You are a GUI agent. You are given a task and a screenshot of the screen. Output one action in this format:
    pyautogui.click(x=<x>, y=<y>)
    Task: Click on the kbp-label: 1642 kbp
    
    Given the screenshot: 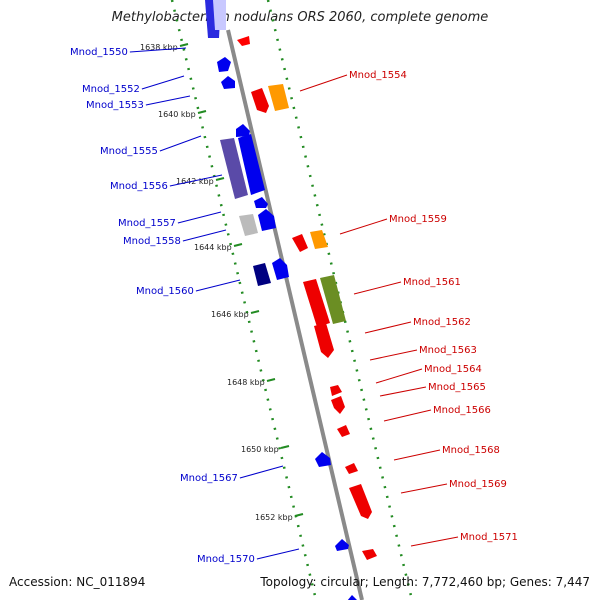 What is the action you would take?
    pyautogui.click(x=195, y=181)
    